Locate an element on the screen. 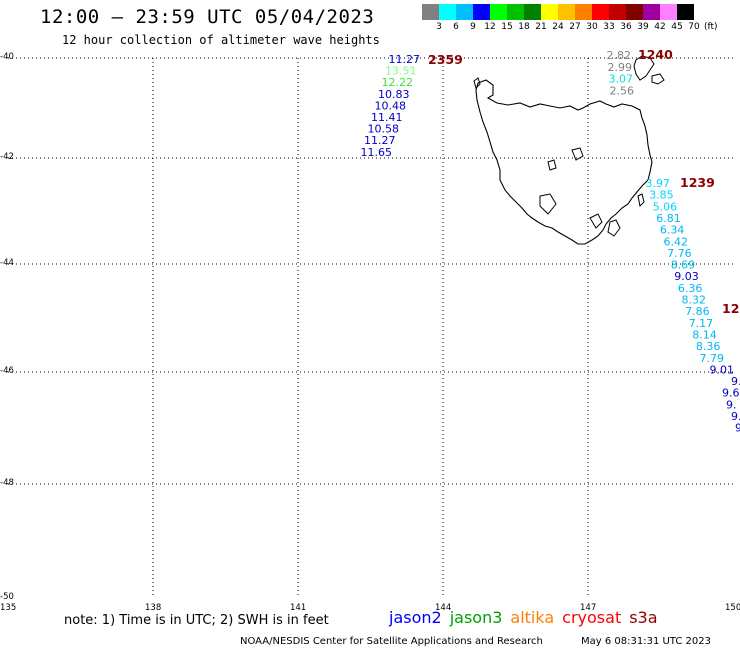 Image resolution: width=740 pixels, height=650 pixels. wave-height-color-scale is located at coordinates (558, 12).